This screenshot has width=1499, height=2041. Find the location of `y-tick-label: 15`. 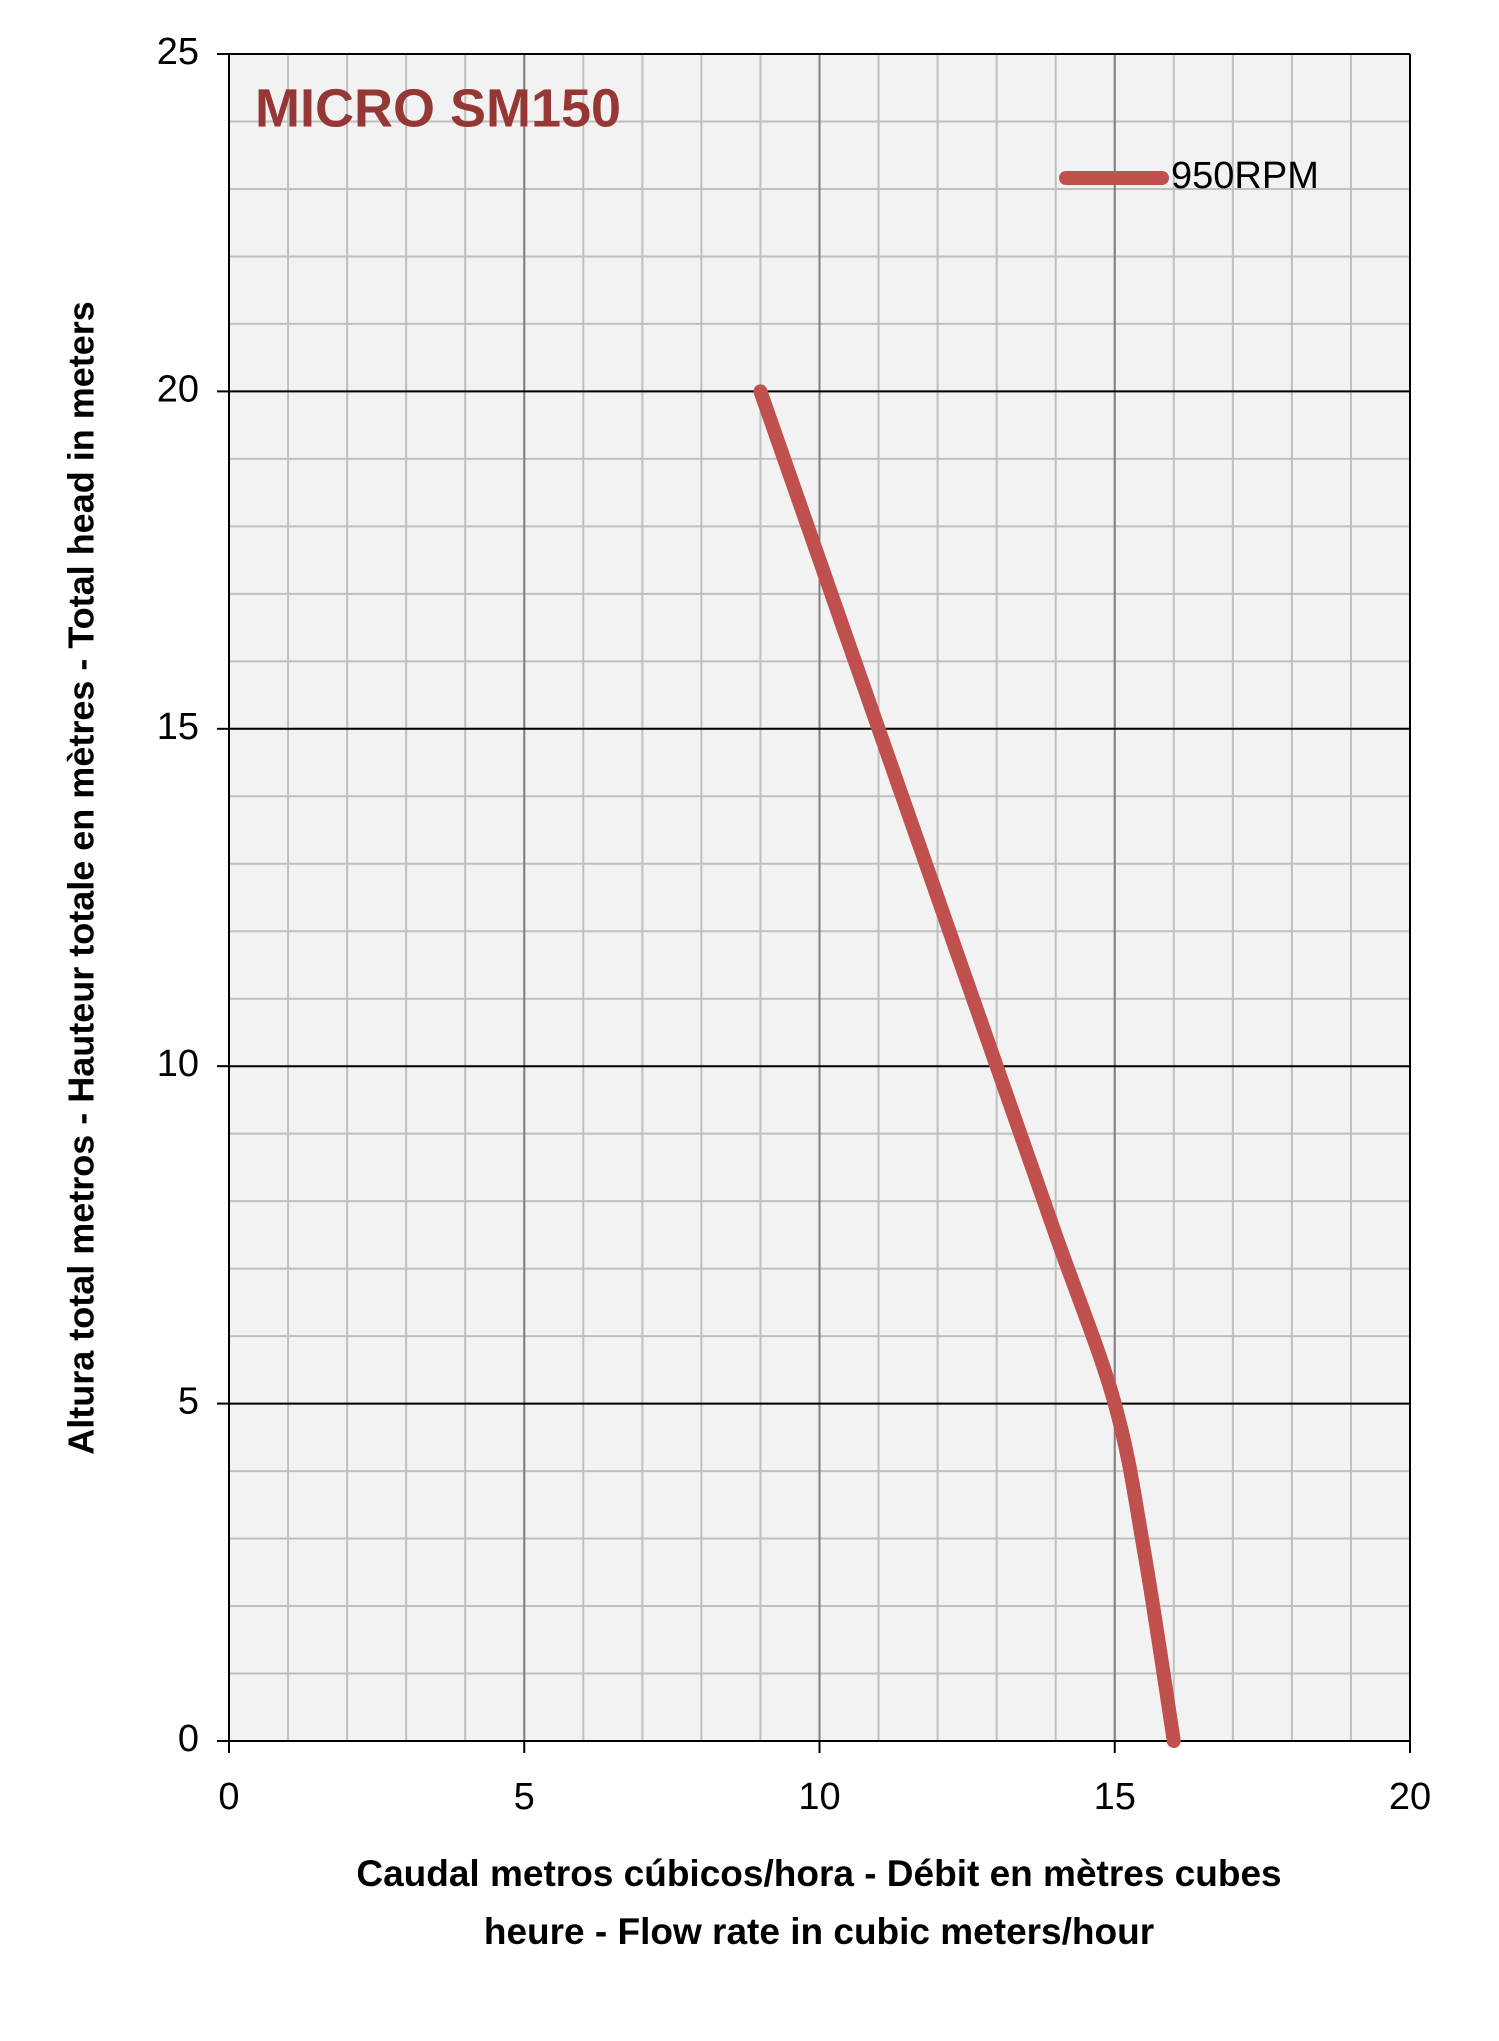

y-tick-label: 15 is located at coordinates (178, 727).